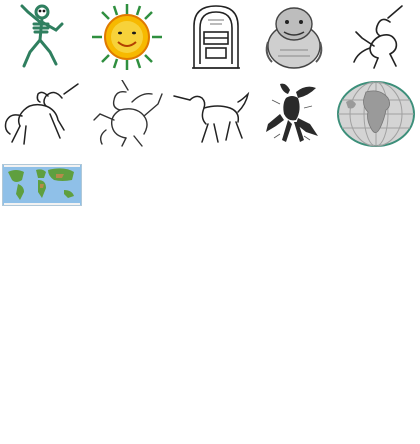  I want to click on smiling-sun-thumbnail, so click(127, 37).